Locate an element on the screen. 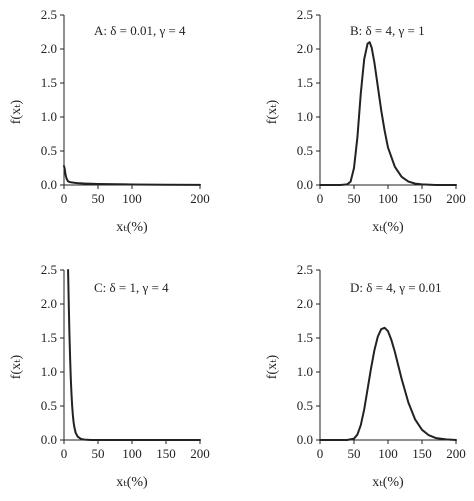  panel-label: B: δ = 4, γ = 1 is located at coordinates (387, 30).